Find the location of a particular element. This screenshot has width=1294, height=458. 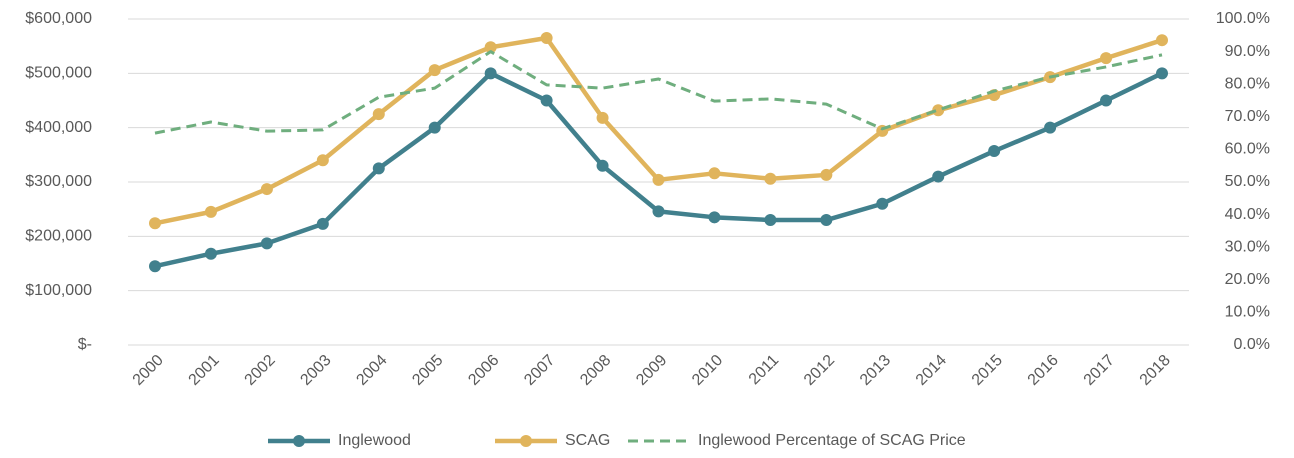

x-tick-label: 2002 is located at coordinates (260, 370).